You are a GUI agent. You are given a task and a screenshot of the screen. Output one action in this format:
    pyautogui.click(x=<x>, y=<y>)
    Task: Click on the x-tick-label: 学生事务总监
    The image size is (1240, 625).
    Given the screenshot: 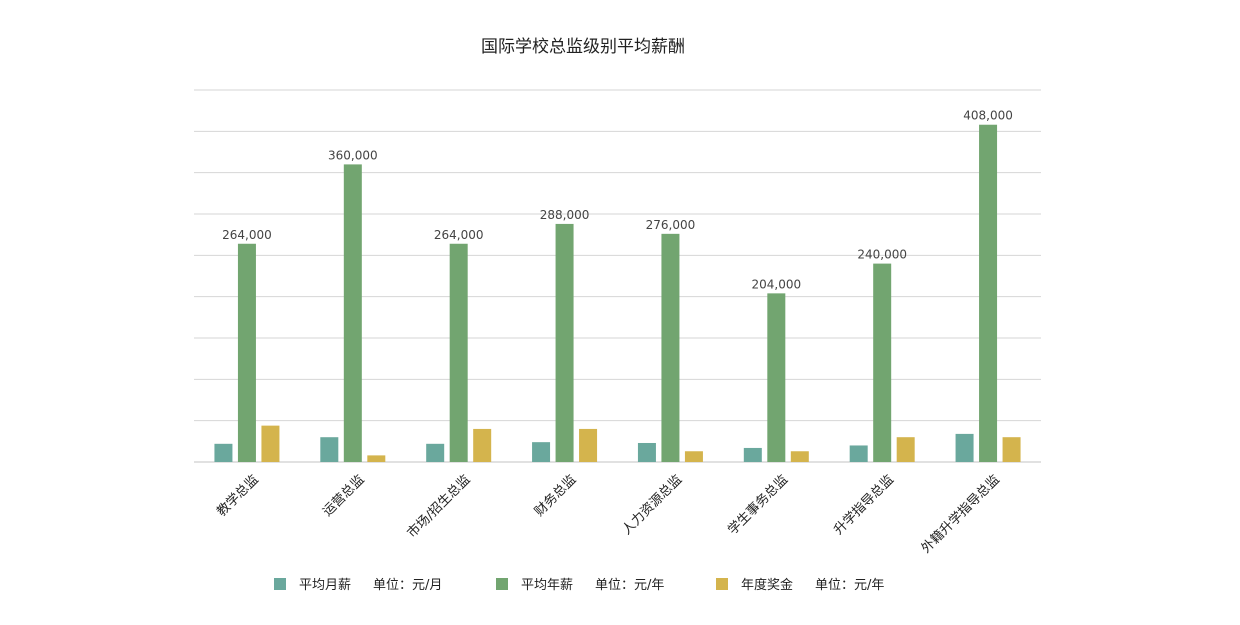 What is the action you would take?
    pyautogui.click(x=758, y=505)
    